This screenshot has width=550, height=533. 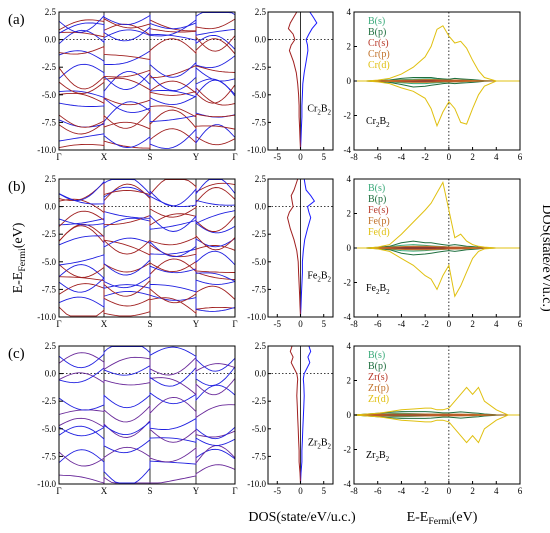 What do you see at coordinates (378, 210) in the screenshot?
I see `legend-entry: Fe(s)` at bounding box center [378, 210].